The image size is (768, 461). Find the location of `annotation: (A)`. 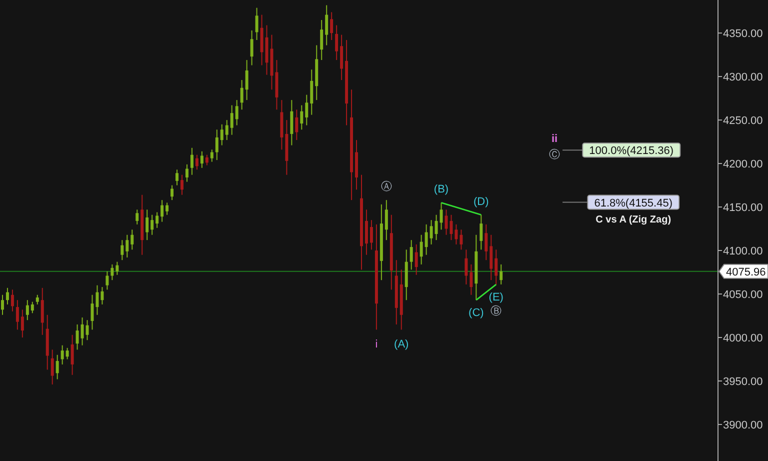

annotation: (A) is located at coordinates (401, 344).